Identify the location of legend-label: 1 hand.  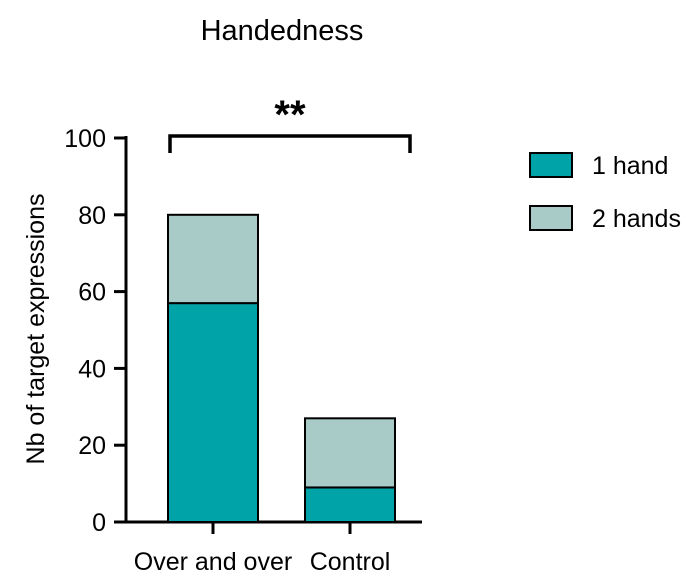
(630, 166).